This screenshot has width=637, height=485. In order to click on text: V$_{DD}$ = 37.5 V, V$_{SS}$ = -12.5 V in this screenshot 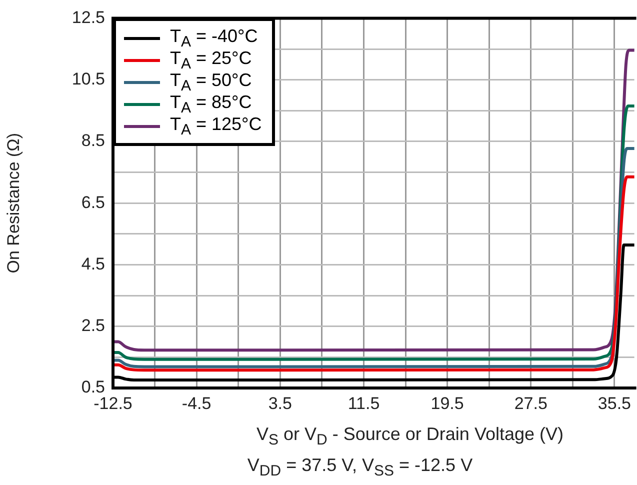, I will do `click(360, 467)`.